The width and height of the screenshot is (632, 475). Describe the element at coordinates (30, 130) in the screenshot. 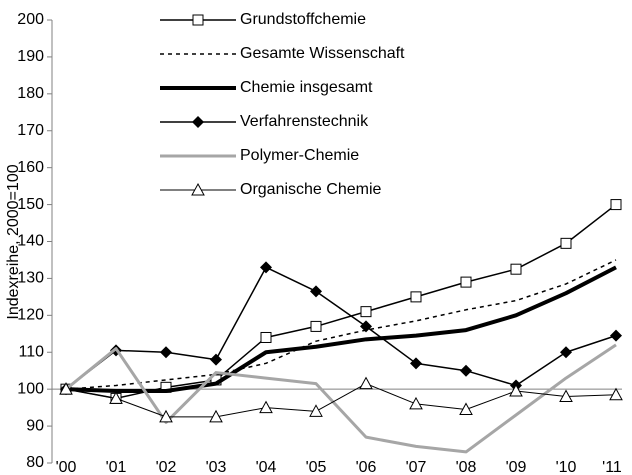

I see `y-tick-label: 170` at that location.